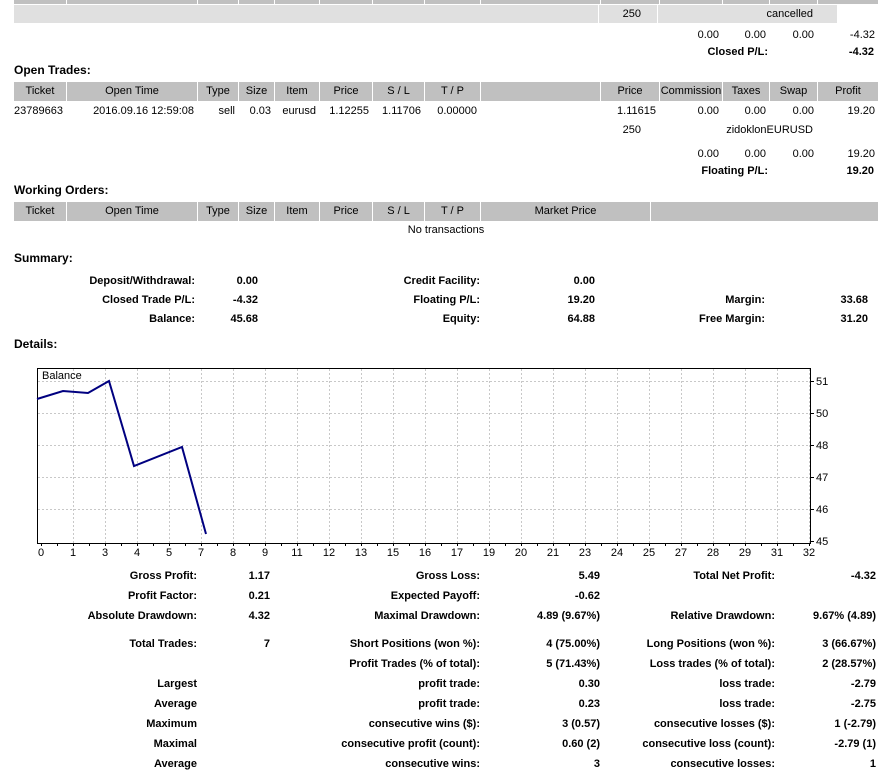 The width and height of the screenshot is (892, 776). Describe the element at coordinates (36, 344) in the screenshot. I see `details-section-title: Details:` at that location.